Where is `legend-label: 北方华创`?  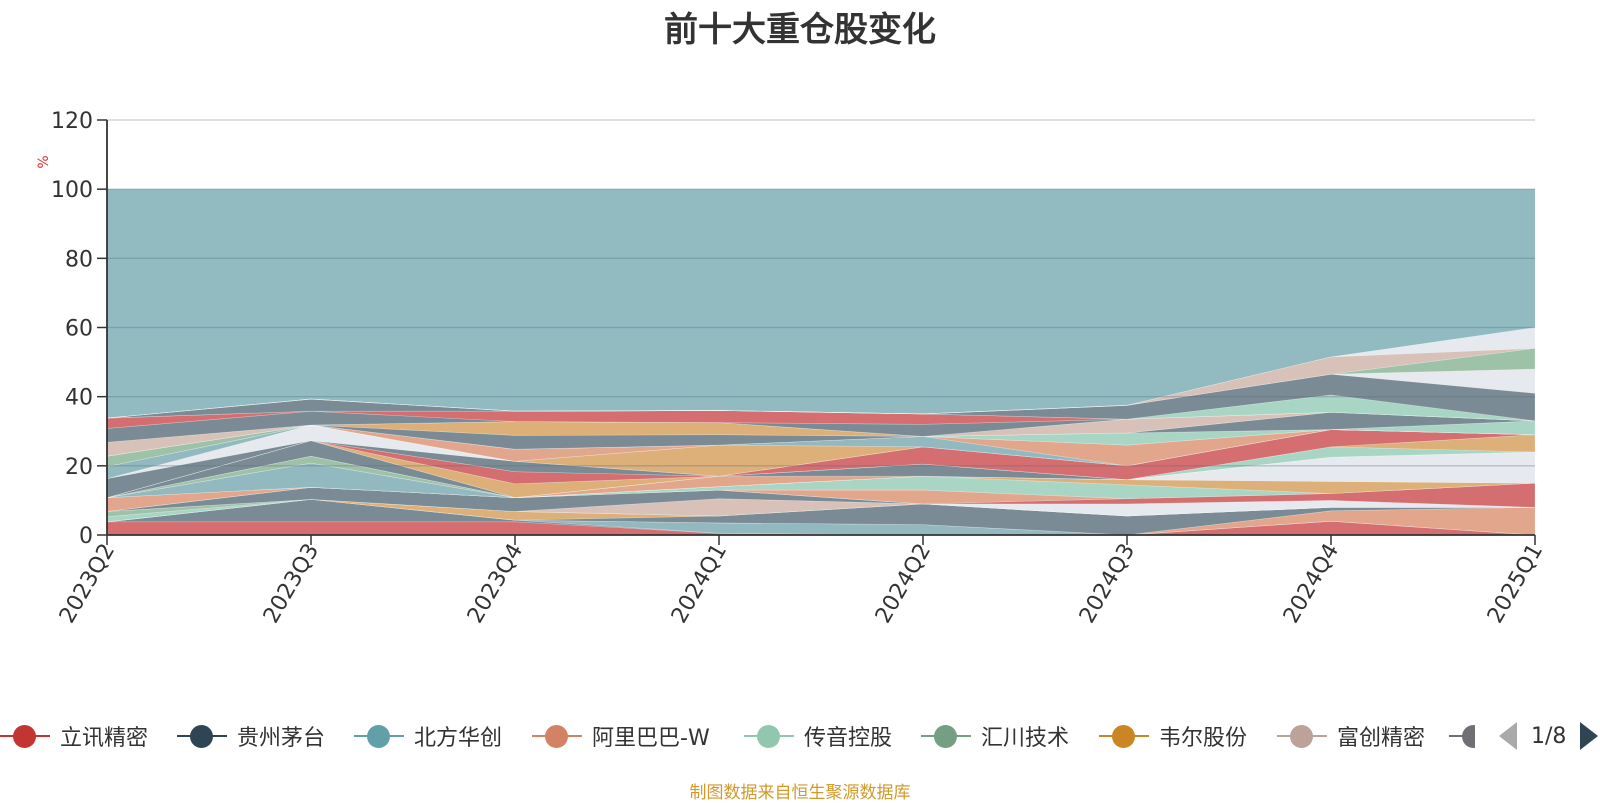 legend-label: 北方华创 is located at coordinates (458, 738).